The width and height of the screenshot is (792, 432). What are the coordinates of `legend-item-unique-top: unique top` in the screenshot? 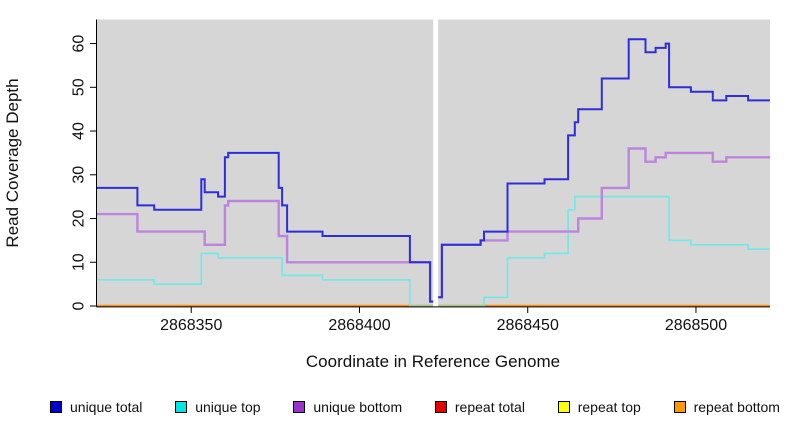 It's located at (218, 407).